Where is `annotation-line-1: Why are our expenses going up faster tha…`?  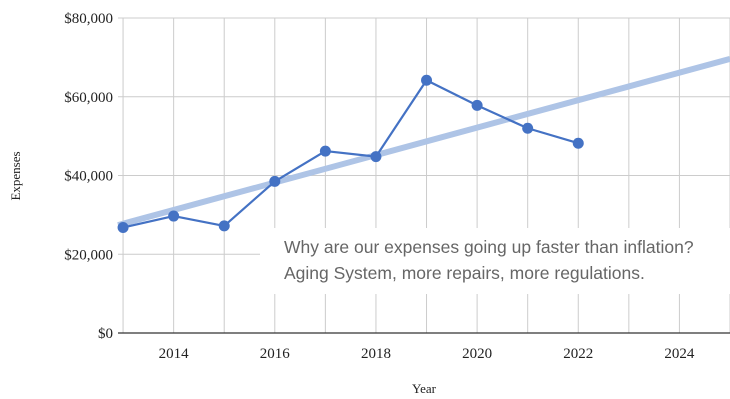 annotation-line-1: Why are our expenses going up faster tha… is located at coordinates (489, 247).